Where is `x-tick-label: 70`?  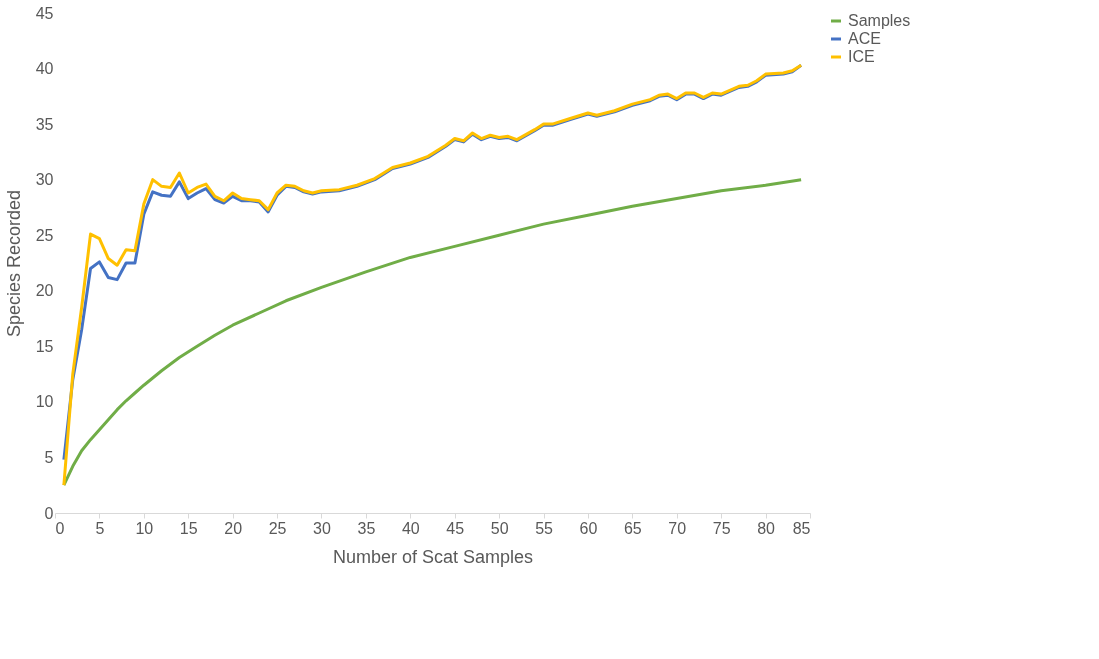
x-tick-label: 70 is located at coordinates (677, 528).